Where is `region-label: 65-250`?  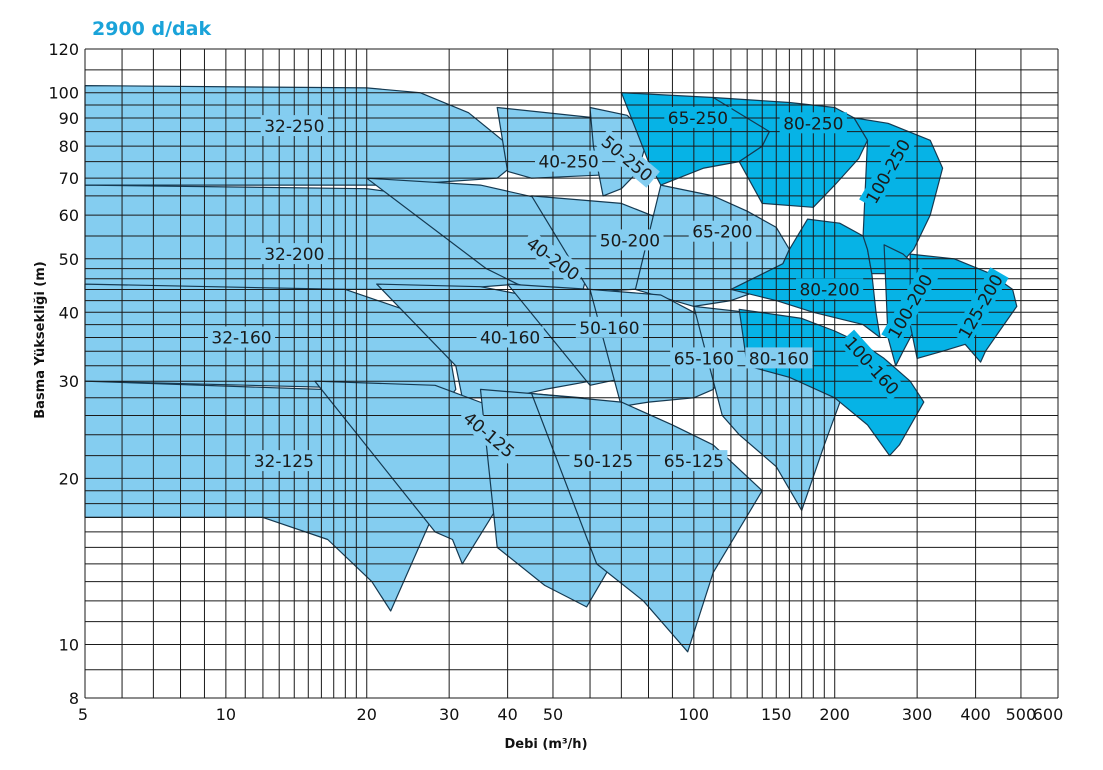
region-label: 65-250 is located at coordinates (698, 119).